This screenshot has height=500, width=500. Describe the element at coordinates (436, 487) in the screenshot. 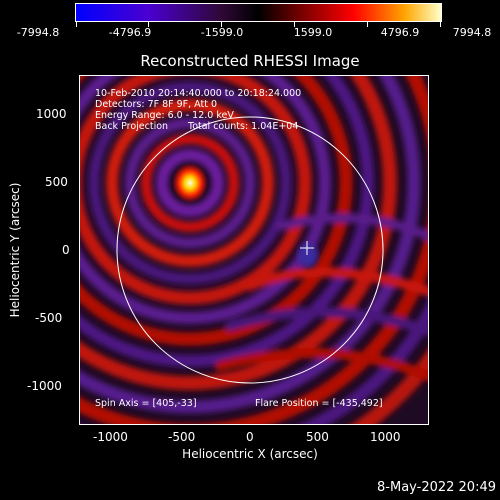

I see `footer-timestamp: 8-May-2022 20:49` at that location.